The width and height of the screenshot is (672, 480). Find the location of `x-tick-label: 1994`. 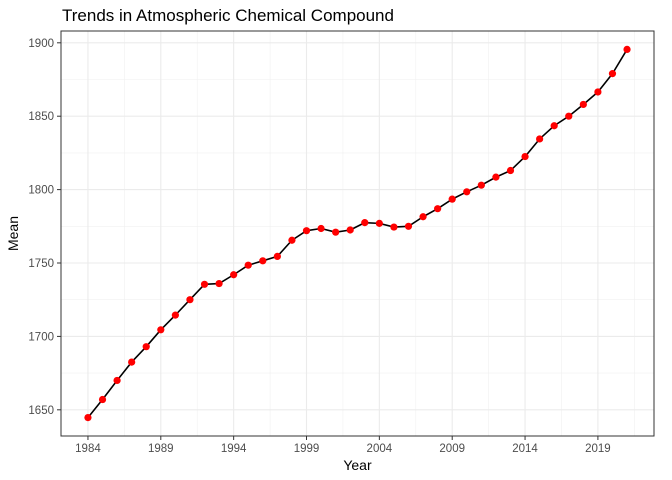

x-tick-label: 1994 is located at coordinates (234, 449).